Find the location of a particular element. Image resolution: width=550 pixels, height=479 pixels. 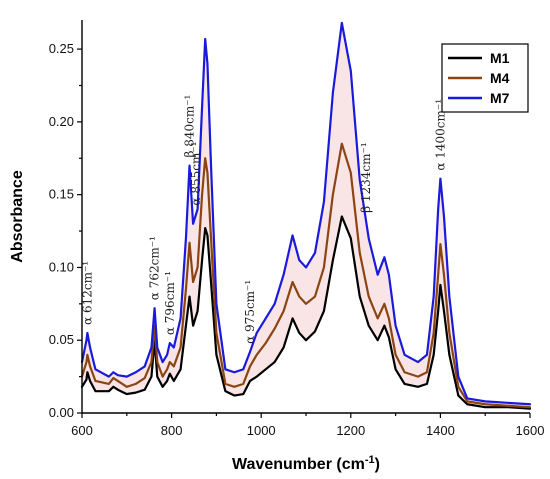

peak-annotation-840: β 840cm⁻¹ is located at coordinates (190, 126).